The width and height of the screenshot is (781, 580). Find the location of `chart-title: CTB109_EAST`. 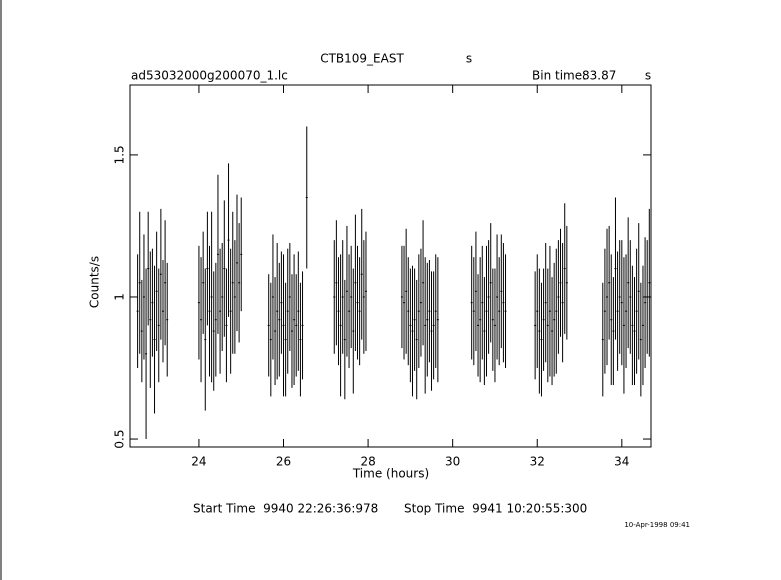

chart-title: CTB109_EAST is located at coordinates (362, 59).